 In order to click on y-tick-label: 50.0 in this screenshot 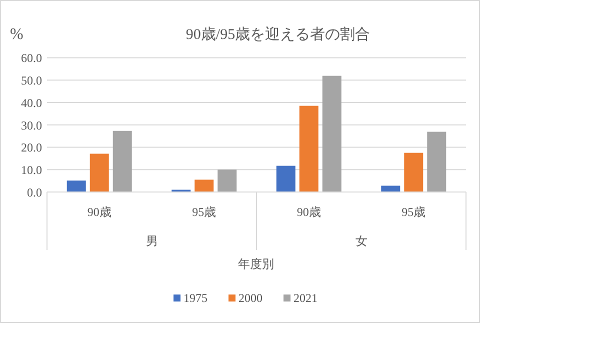, I will do `click(31, 81)`.